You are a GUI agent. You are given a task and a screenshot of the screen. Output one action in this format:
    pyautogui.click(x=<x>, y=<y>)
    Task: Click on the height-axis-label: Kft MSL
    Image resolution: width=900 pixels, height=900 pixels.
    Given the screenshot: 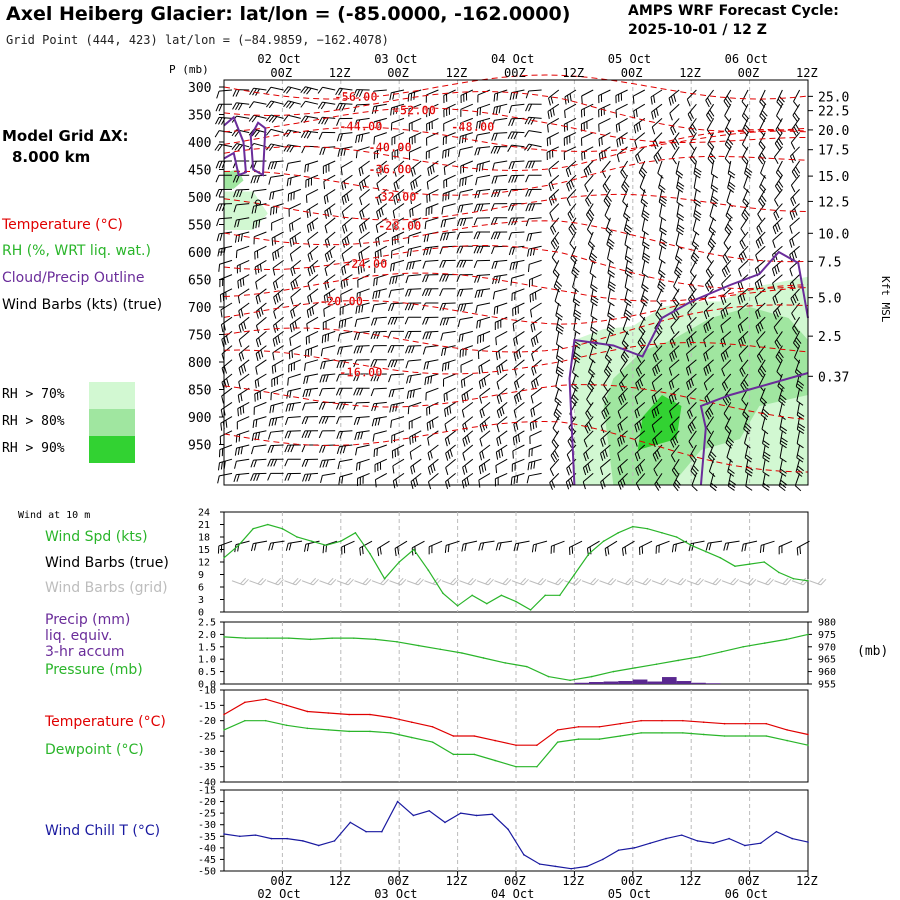 What is the action you would take?
    pyautogui.click(x=885, y=299)
    